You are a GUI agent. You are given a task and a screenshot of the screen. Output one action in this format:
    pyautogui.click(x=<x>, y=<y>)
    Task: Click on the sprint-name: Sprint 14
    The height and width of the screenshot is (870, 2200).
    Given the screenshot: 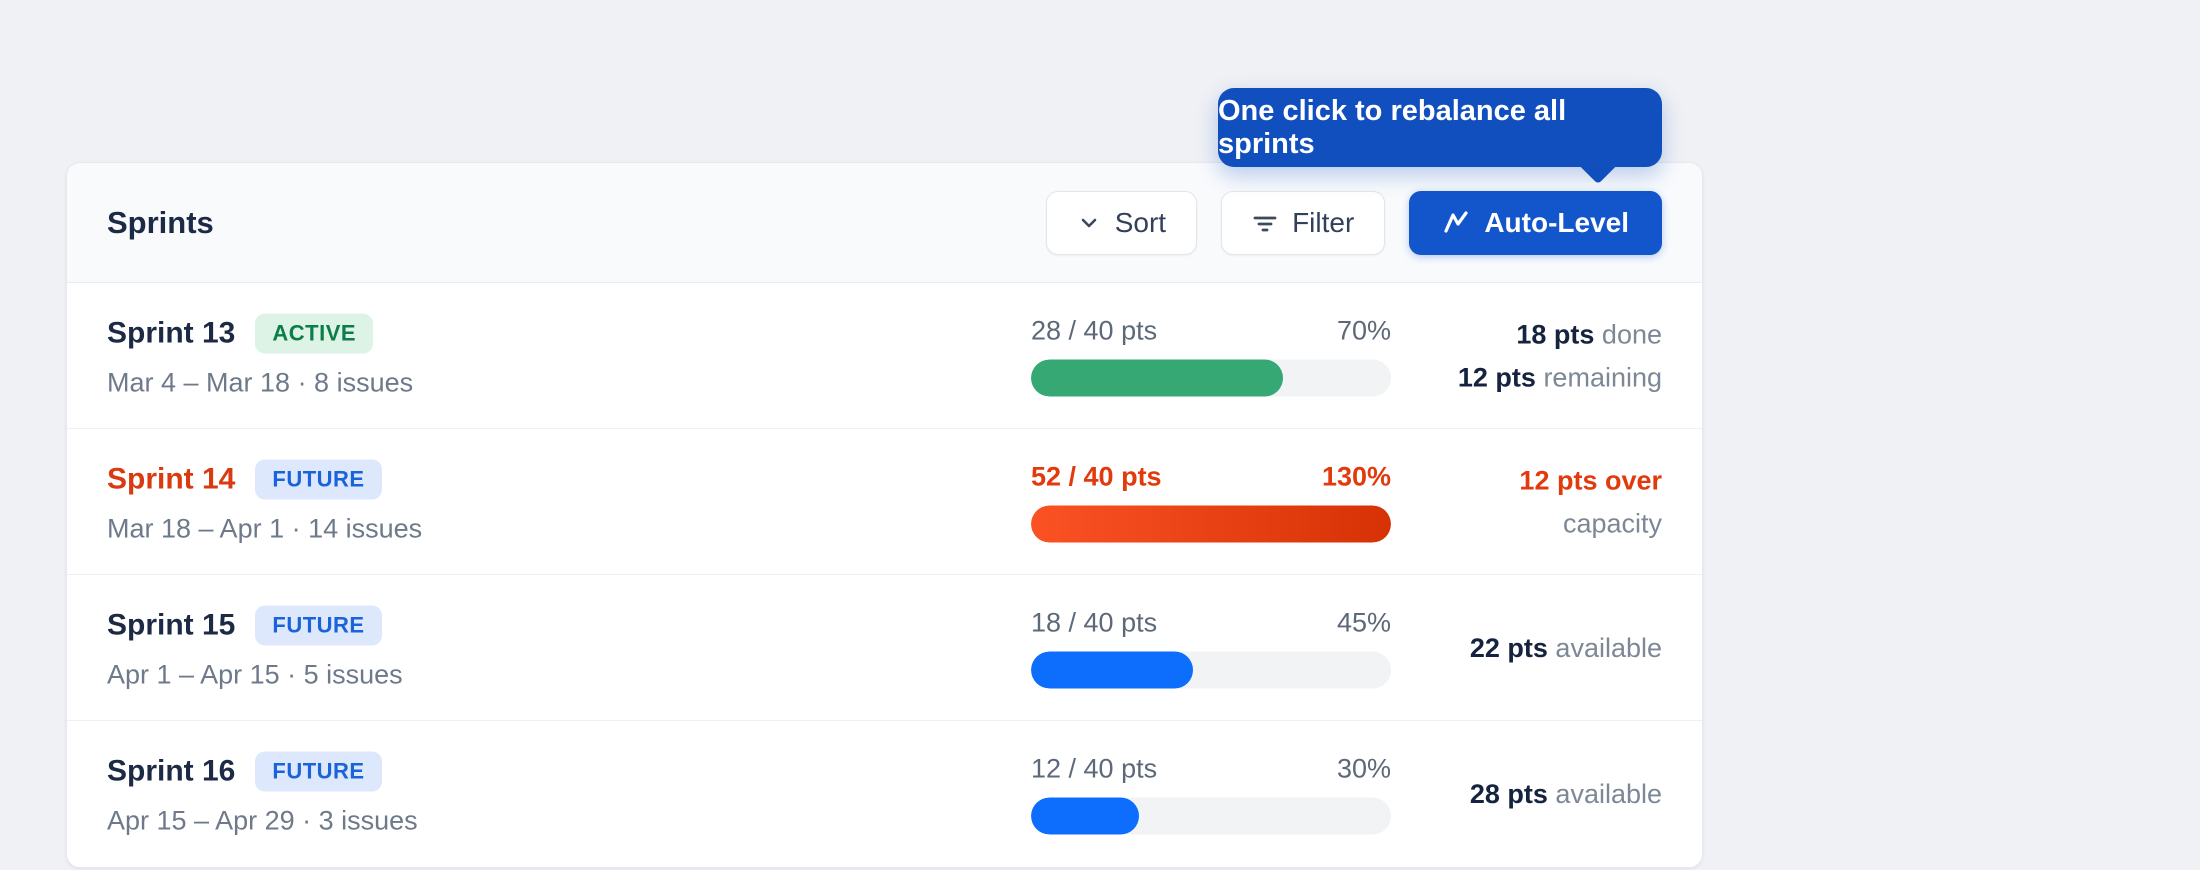 What is the action you would take?
    pyautogui.click(x=171, y=478)
    